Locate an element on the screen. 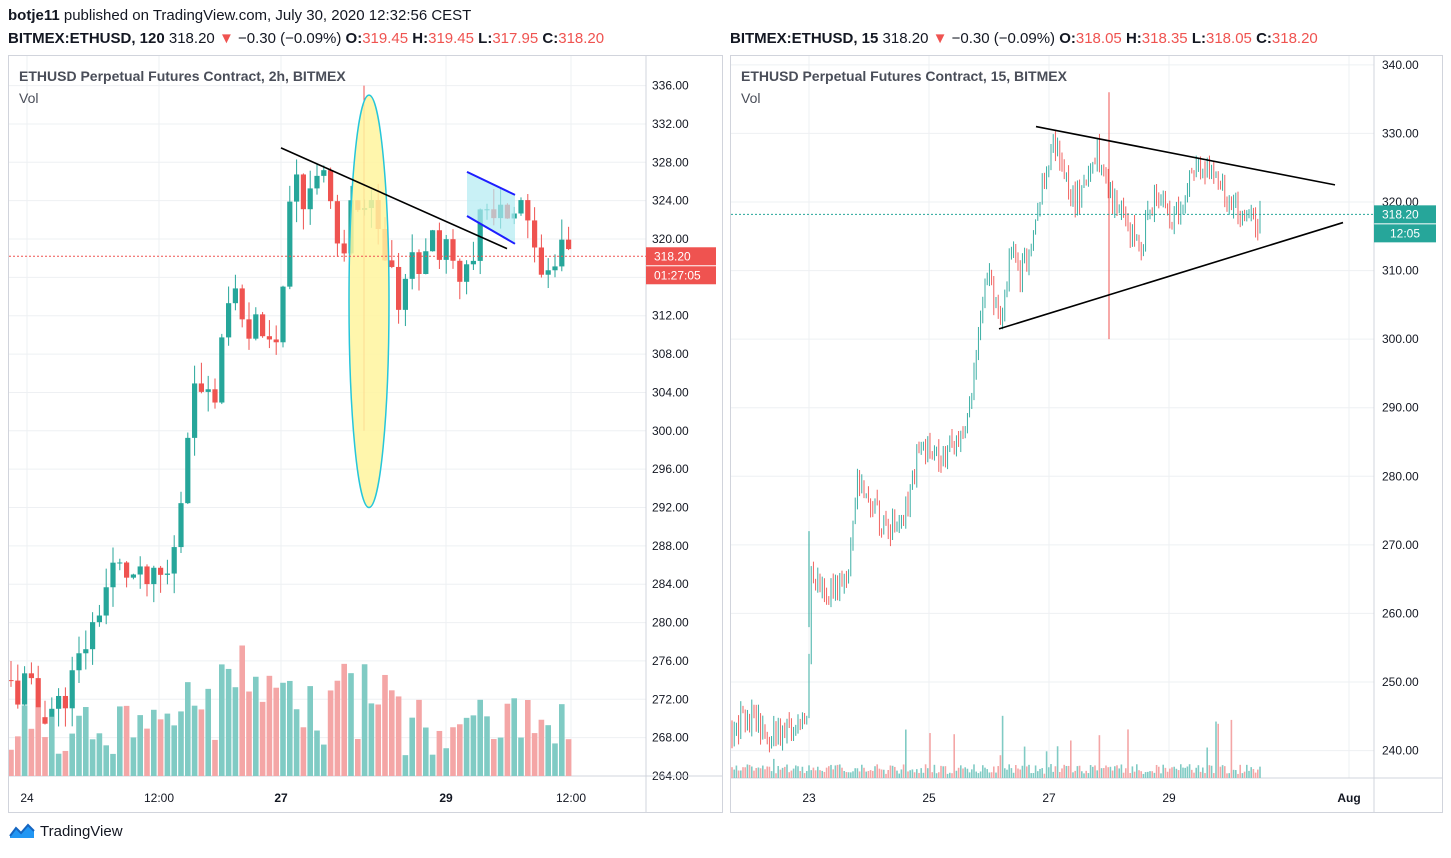 The width and height of the screenshot is (1451, 858). author: botje11 is located at coordinates (34, 15).